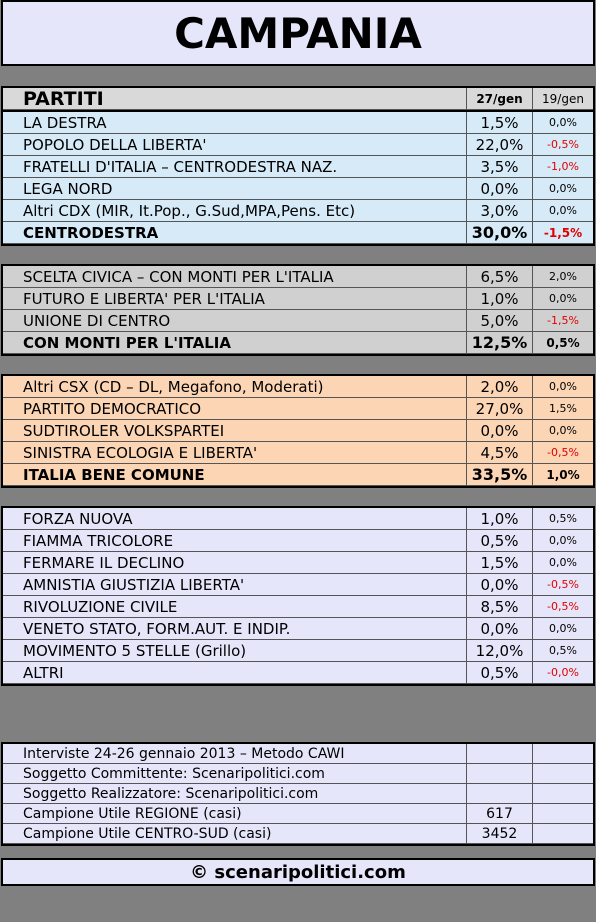 This screenshot has height=922, width=596. I want to click on party-name: SCELTA CIVICA – CON MONTI PER L'ITALIA, so click(235, 277).